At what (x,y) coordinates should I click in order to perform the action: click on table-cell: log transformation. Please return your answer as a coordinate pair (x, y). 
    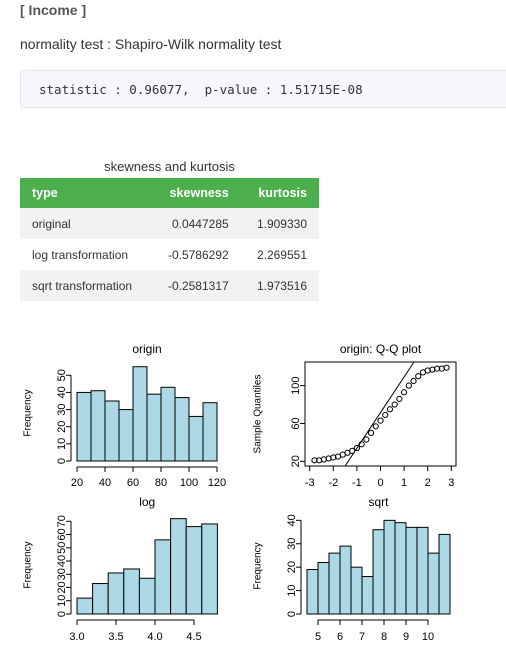
    Looking at the image, I should click on (80, 254).